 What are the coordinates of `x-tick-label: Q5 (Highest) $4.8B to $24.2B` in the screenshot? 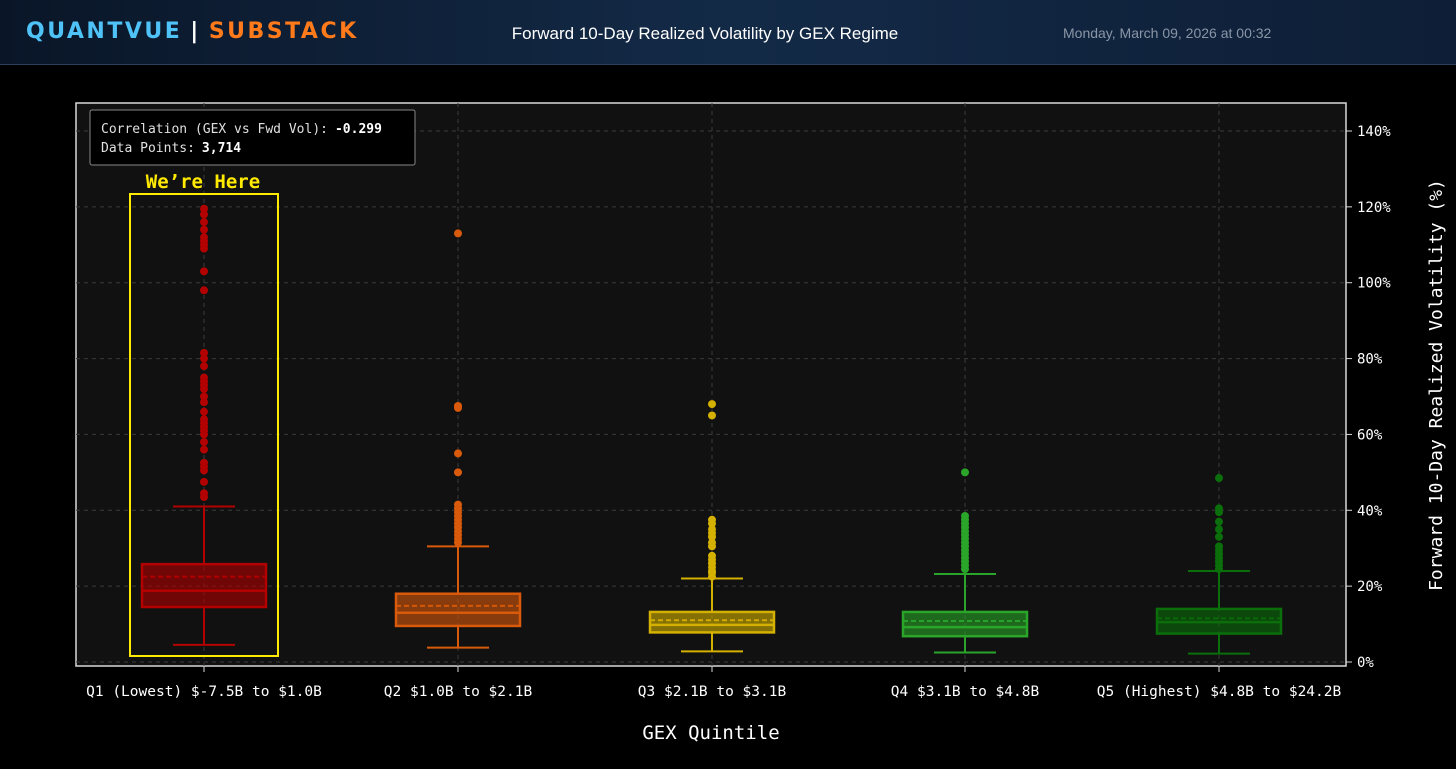 It's located at (1219, 692).